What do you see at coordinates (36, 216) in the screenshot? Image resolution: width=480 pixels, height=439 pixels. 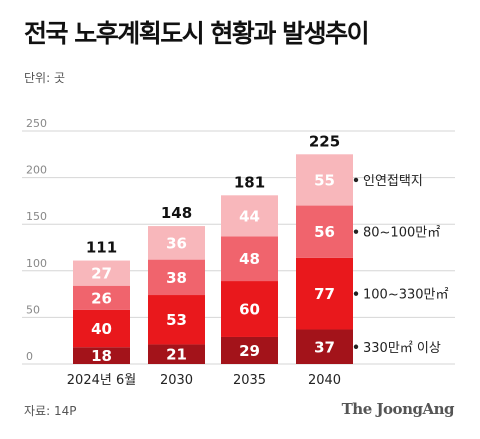 I see `y-tick-label: 150` at bounding box center [36, 216].